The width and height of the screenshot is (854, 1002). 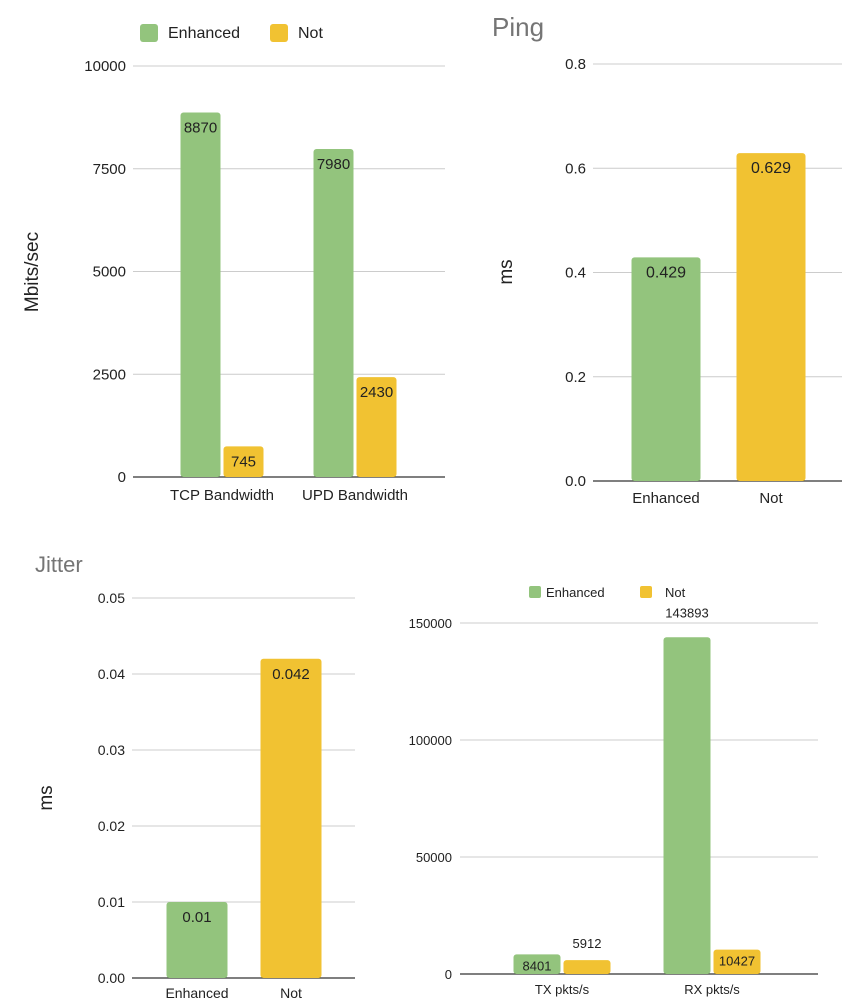 What do you see at coordinates (111, 598) in the screenshot?
I see `y-tick-label: 0.05` at bounding box center [111, 598].